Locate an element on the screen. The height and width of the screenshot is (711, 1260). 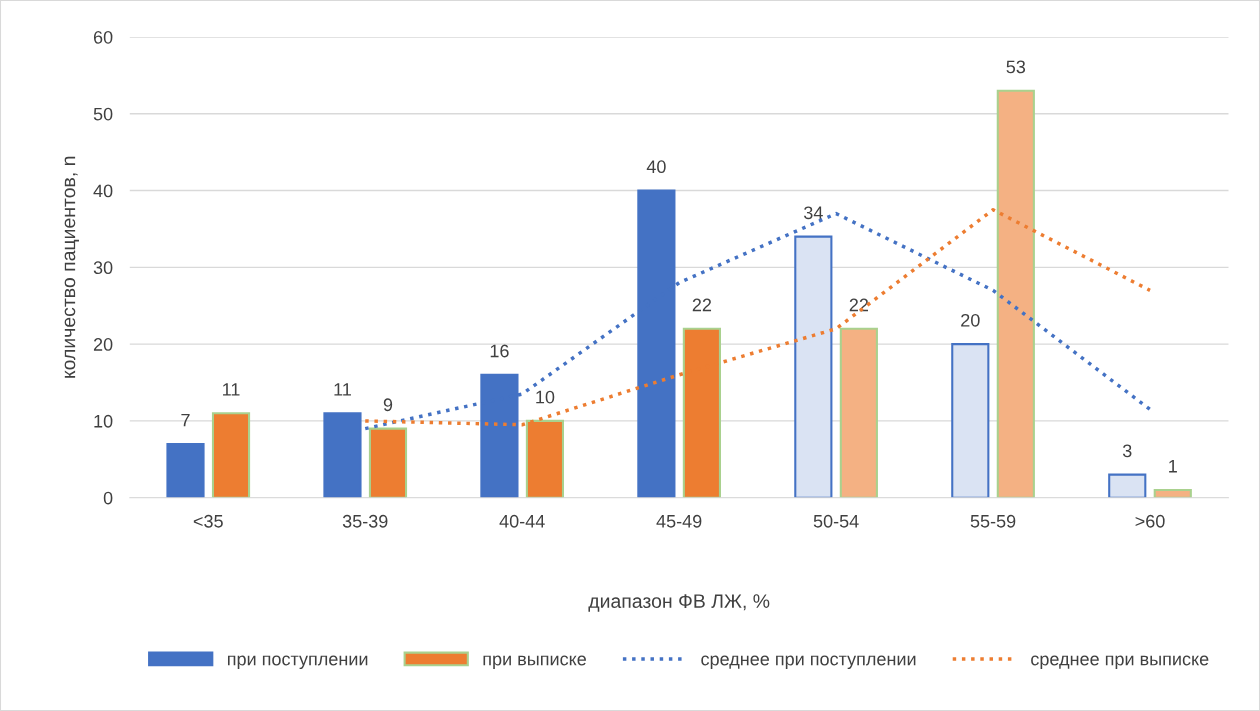
x-tick-label: <35 is located at coordinates (208, 521).